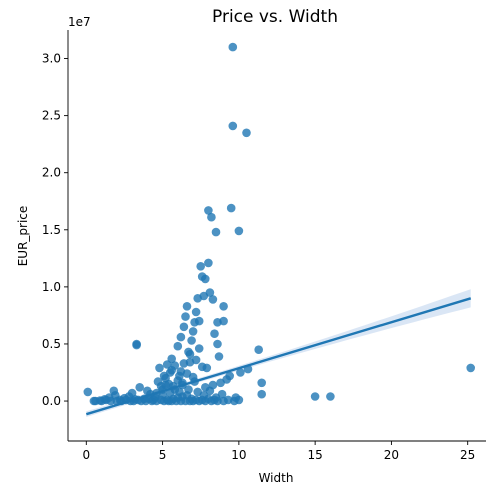 The height and width of the screenshot is (500, 500). Describe the element at coordinates (275, 17) in the screenshot. I see `chart-title: Price vs. Width` at that location.